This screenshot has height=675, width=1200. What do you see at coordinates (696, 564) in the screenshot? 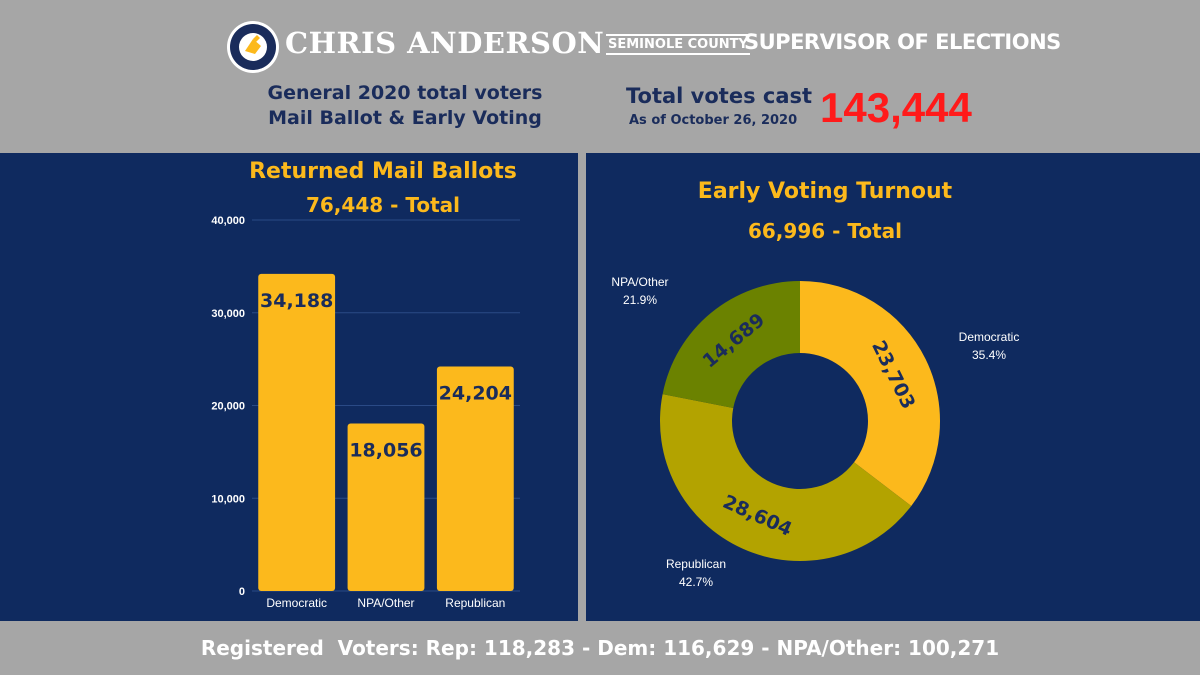
I see `donut-legend-name: Republican` at bounding box center [696, 564].